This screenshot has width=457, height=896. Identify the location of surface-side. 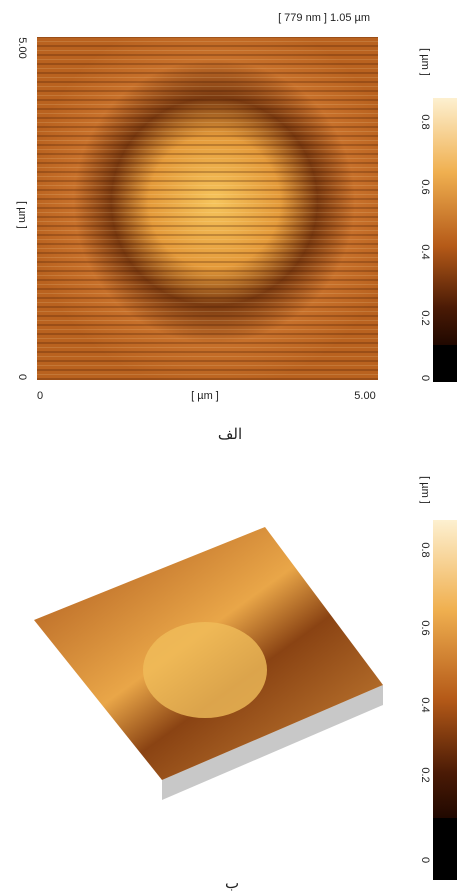
(272, 742).